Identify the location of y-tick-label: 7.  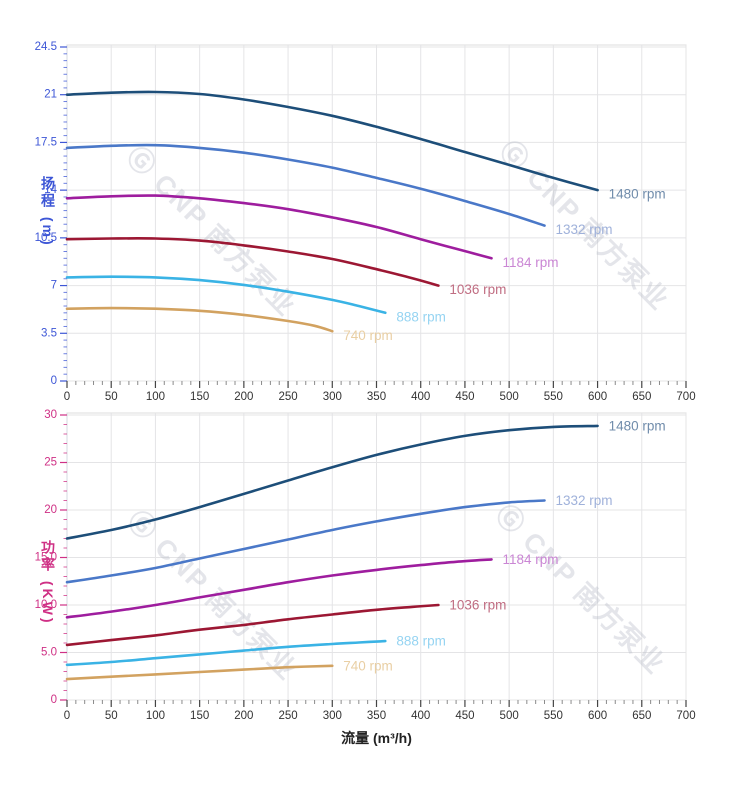
(54, 286).